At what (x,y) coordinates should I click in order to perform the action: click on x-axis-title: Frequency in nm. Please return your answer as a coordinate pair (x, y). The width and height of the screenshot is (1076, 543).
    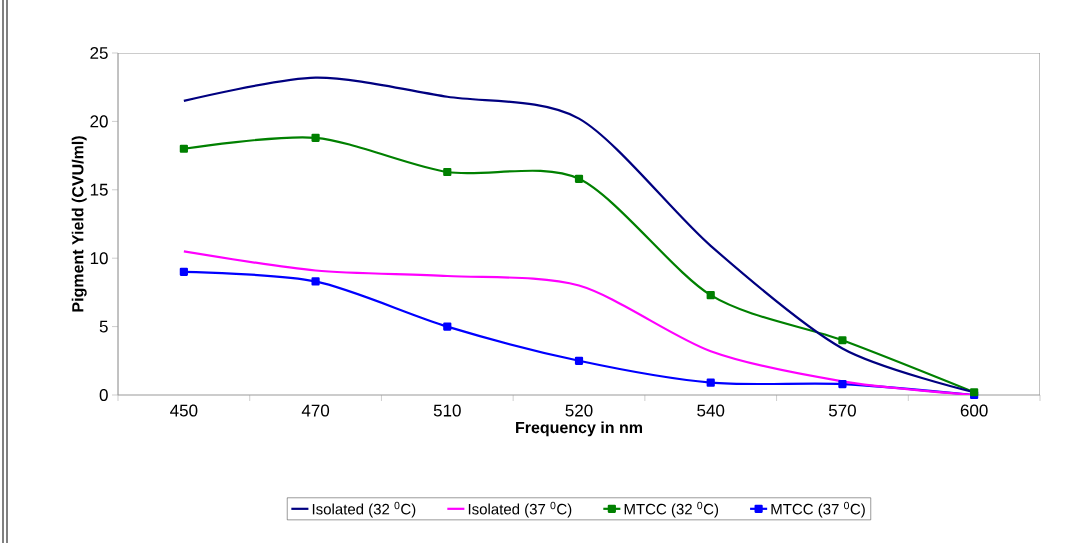
    Looking at the image, I should click on (579, 429).